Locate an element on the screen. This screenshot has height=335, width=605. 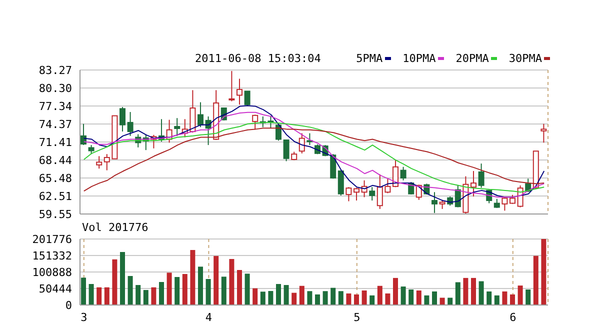
y-tick-label: 65.48 is located at coordinates (55, 178).